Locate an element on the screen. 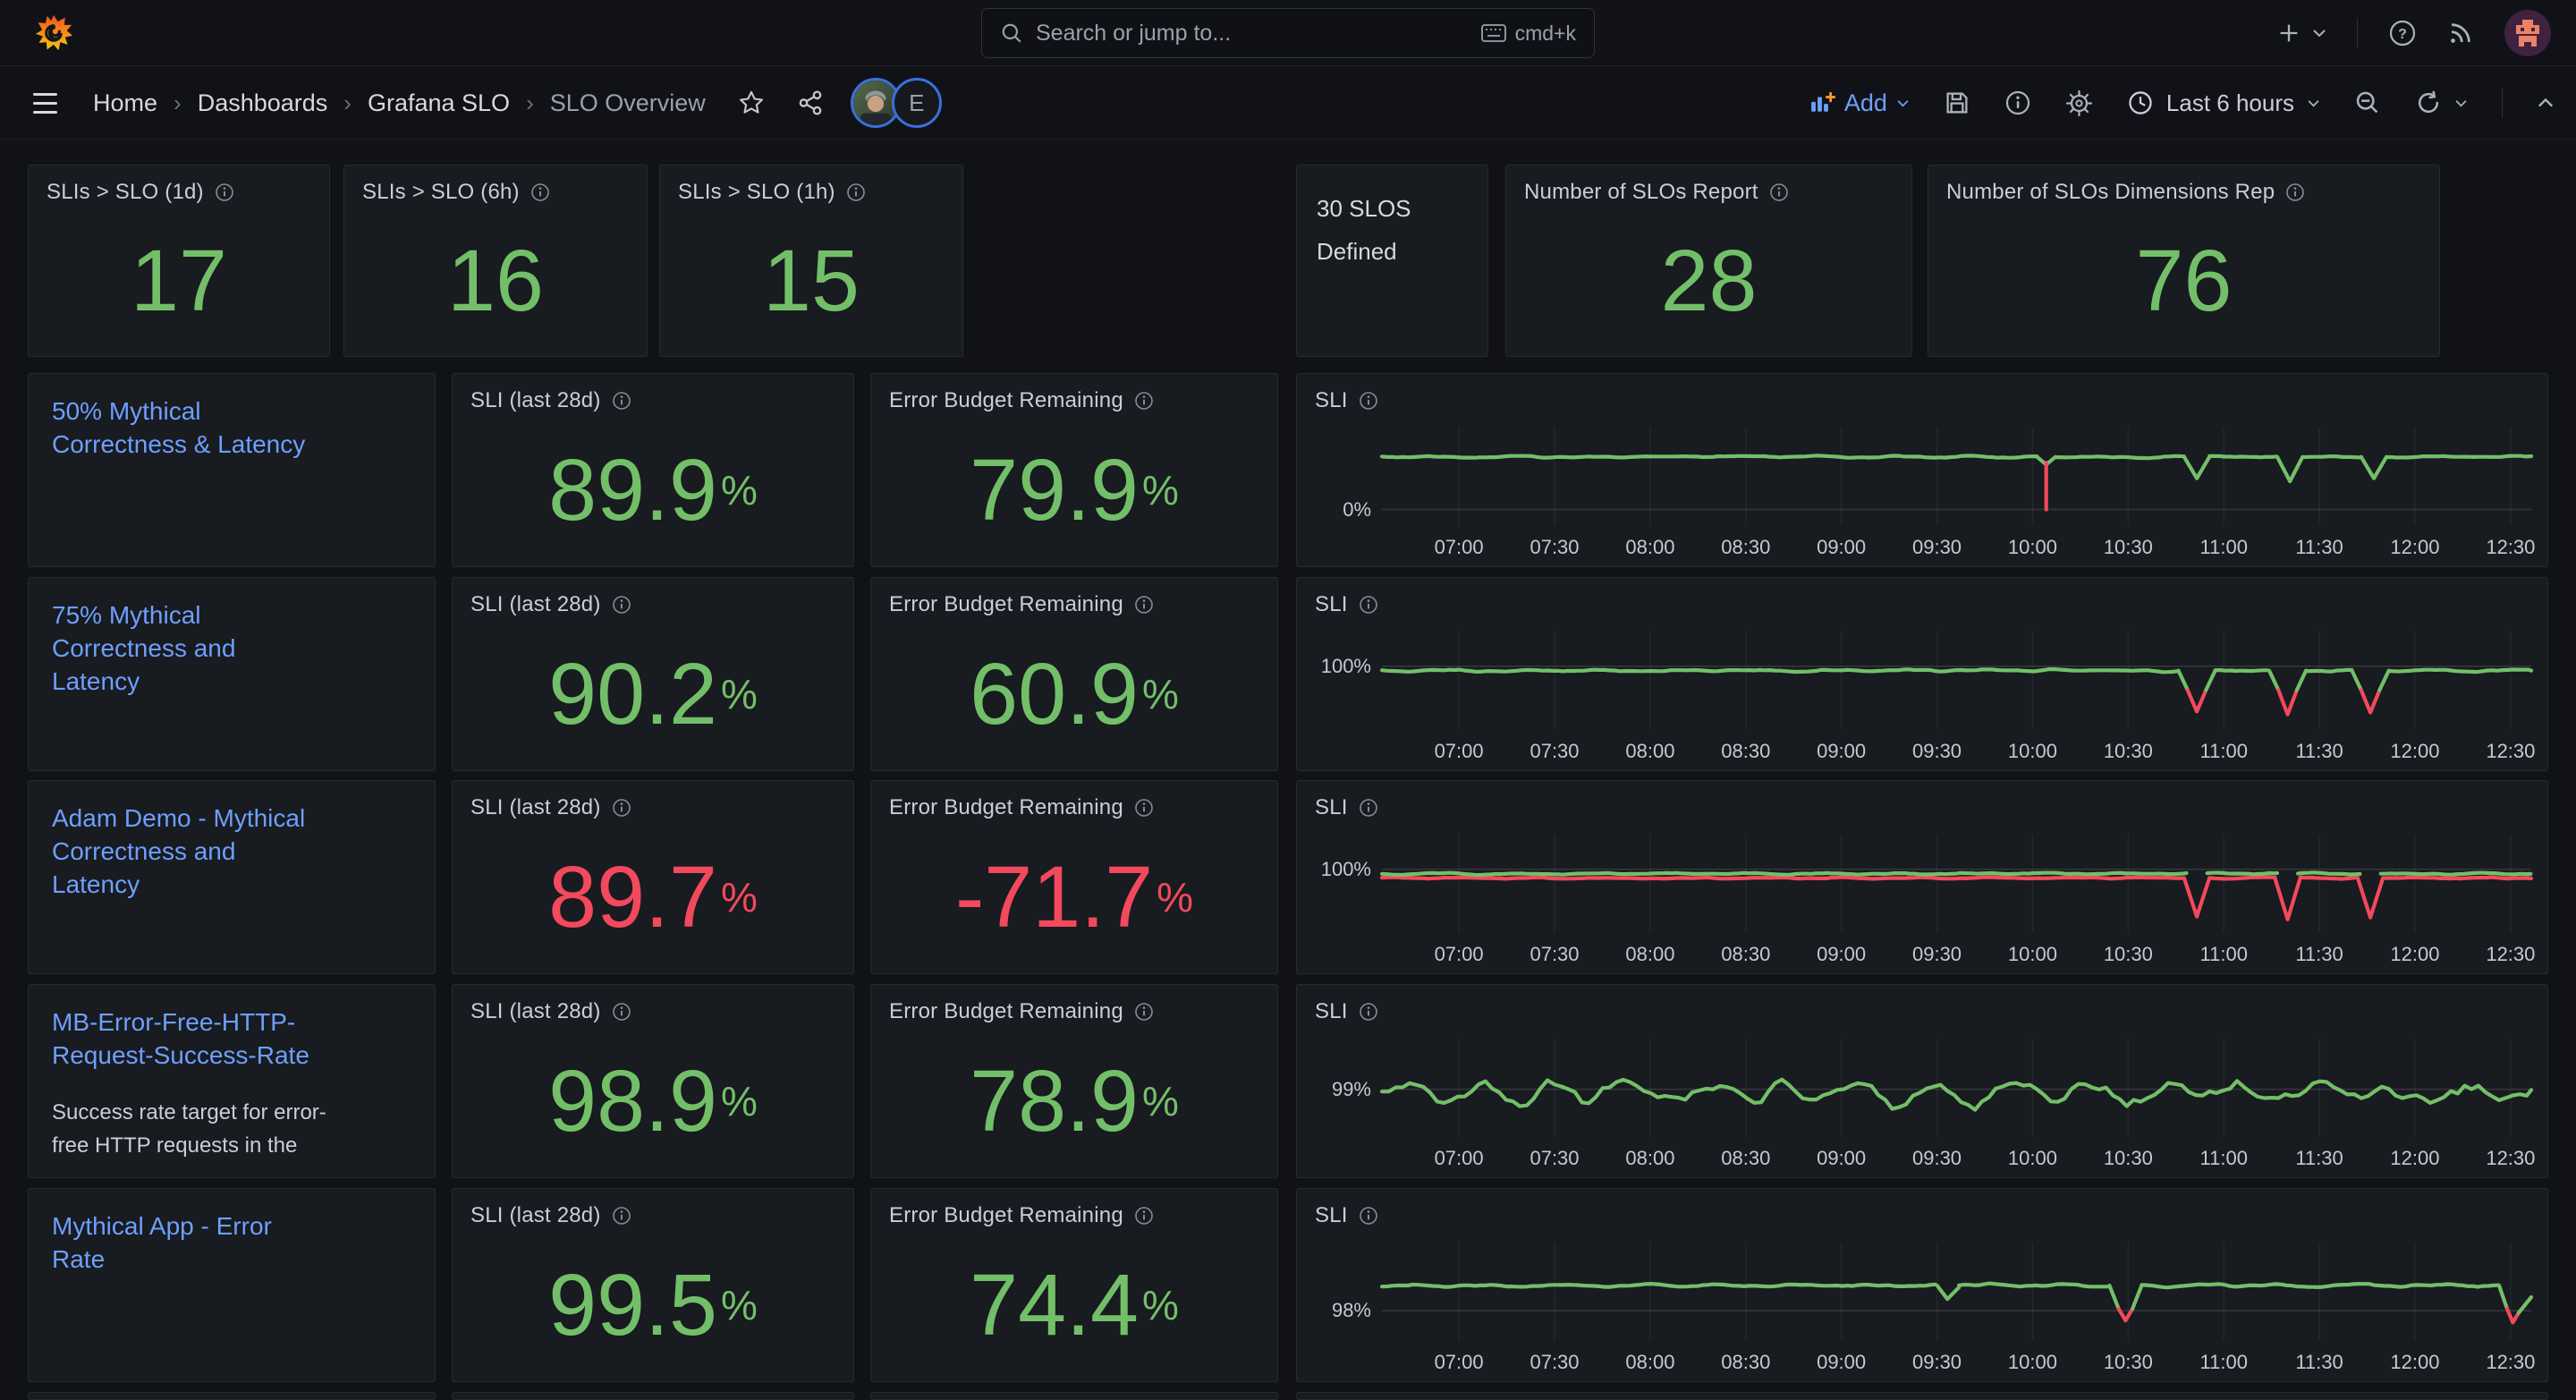 This screenshot has width=2576, height=1400. save-icon is located at coordinates (1957, 102).